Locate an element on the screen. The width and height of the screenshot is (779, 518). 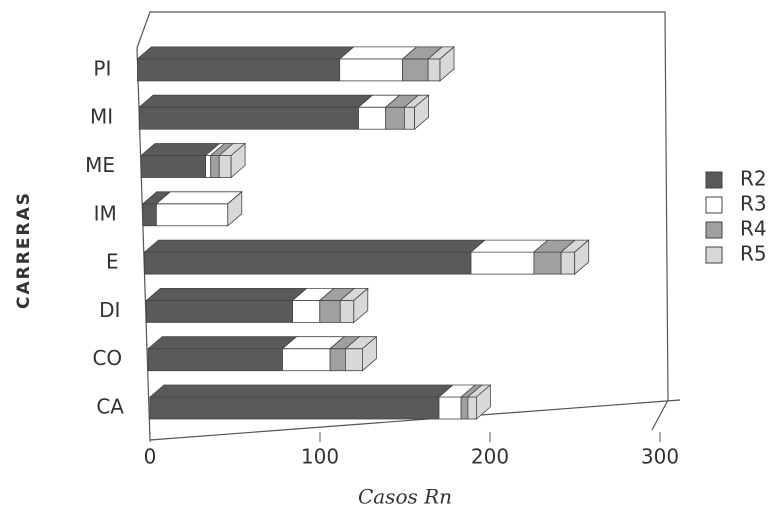
y-tick-label: ME is located at coordinates (100, 165).